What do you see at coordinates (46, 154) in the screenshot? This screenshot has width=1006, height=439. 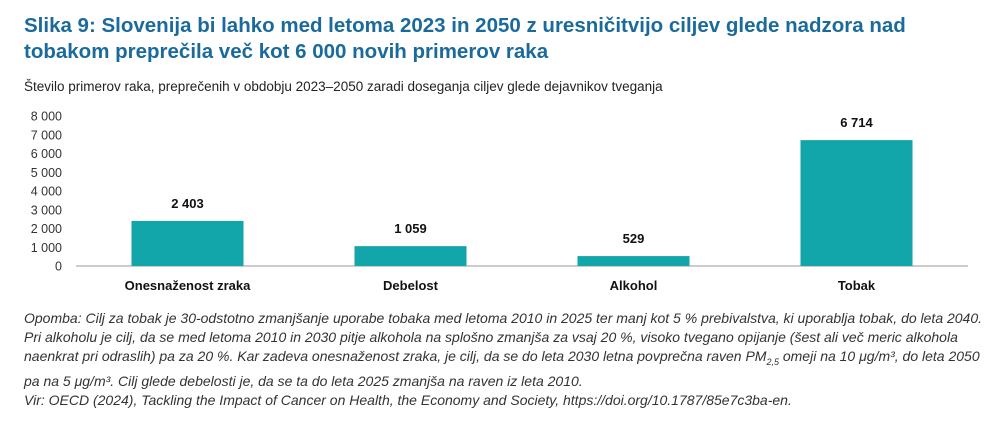 I see `y-tick-label: 6 000` at bounding box center [46, 154].